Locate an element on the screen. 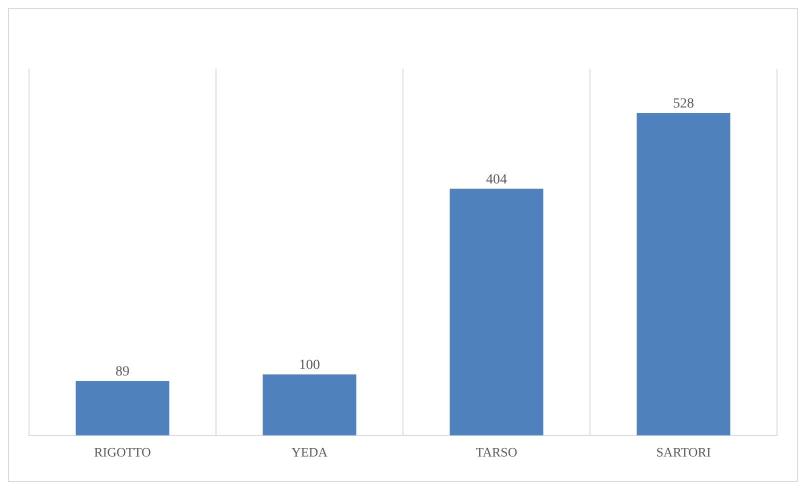  data-label: 528 is located at coordinates (683, 104).